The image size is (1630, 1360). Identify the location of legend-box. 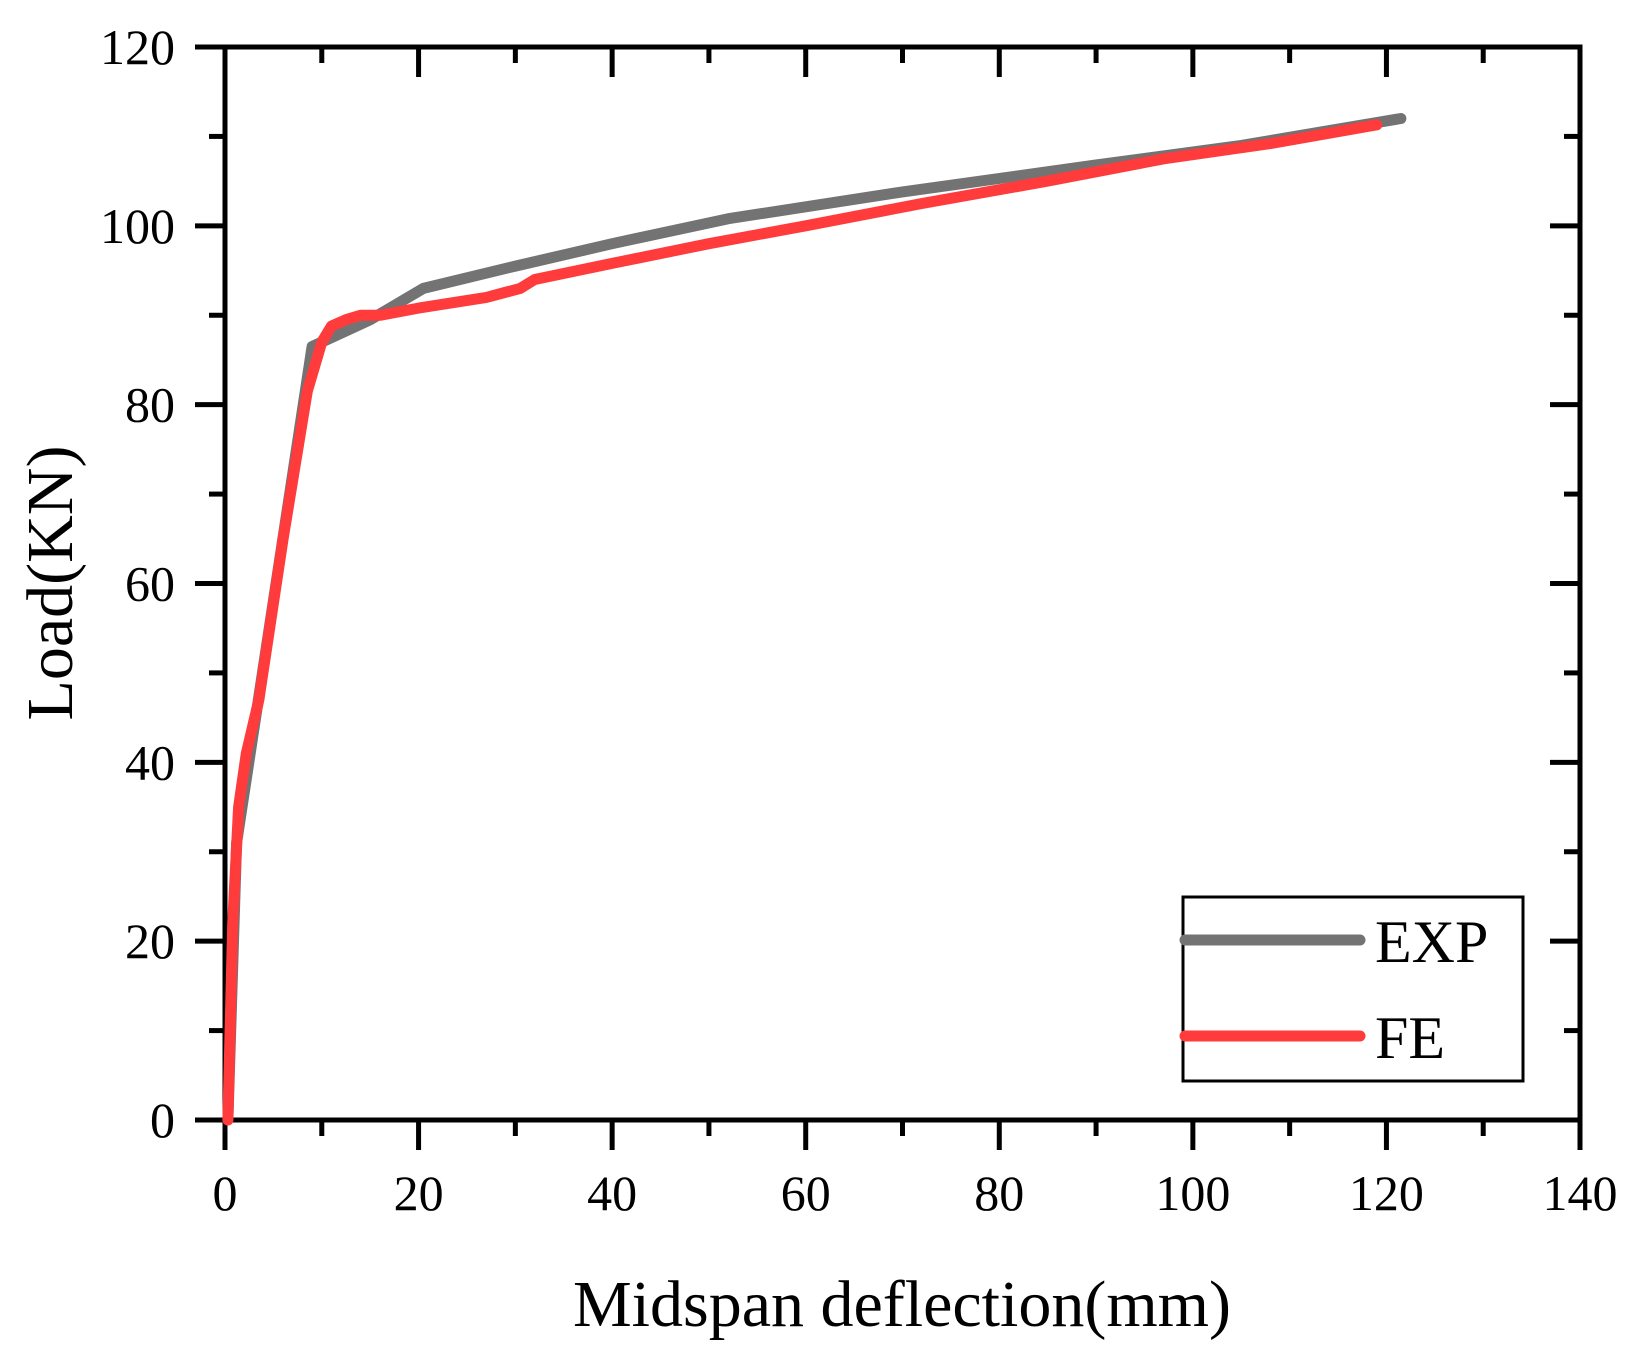
(1353, 989).